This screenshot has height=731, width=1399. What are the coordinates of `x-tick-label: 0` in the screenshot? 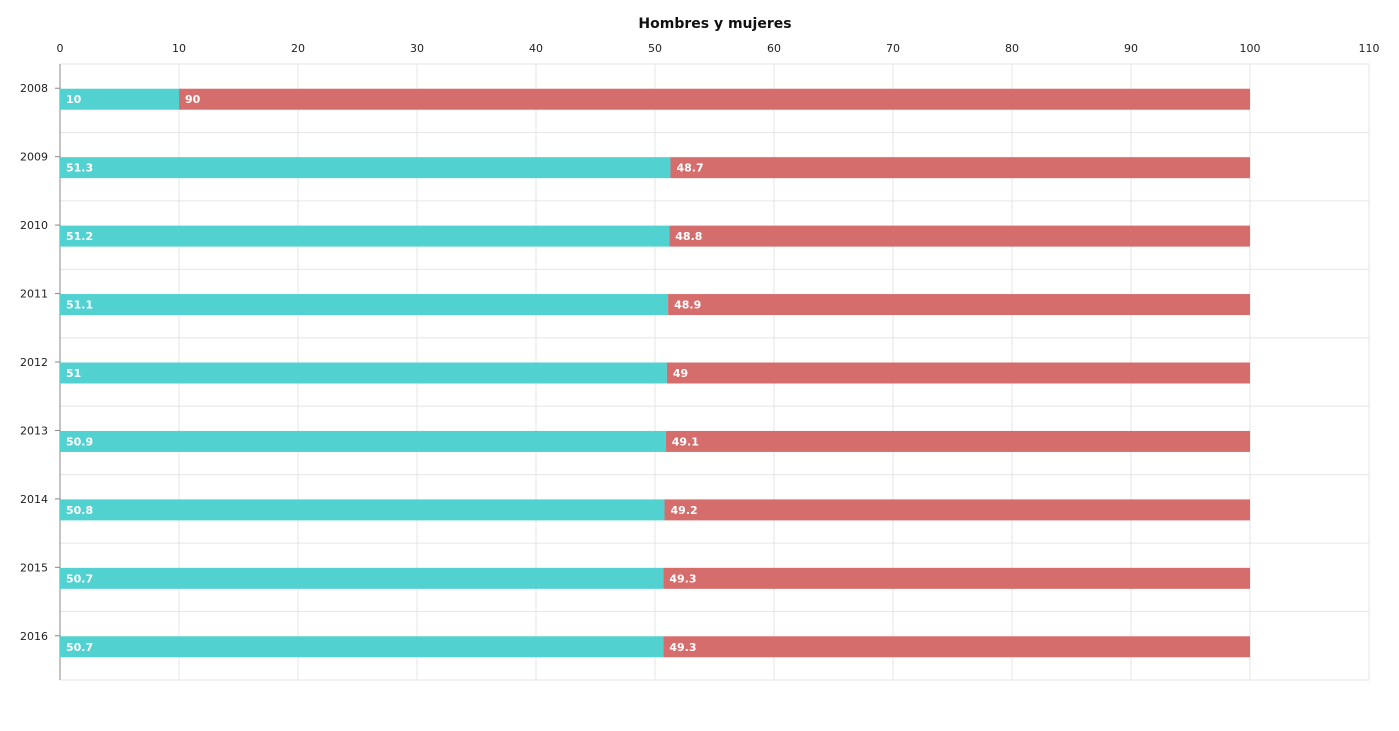 It's located at (60, 48).